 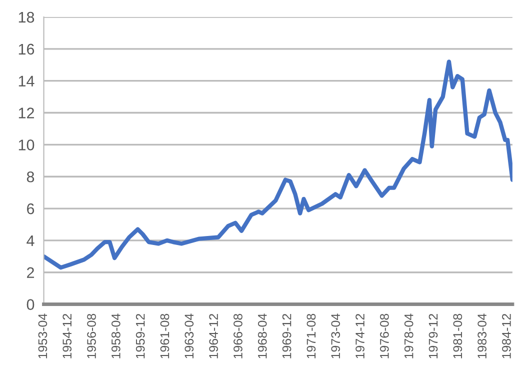 I want to click on y-tick-label: 14, so click(x=26, y=81).